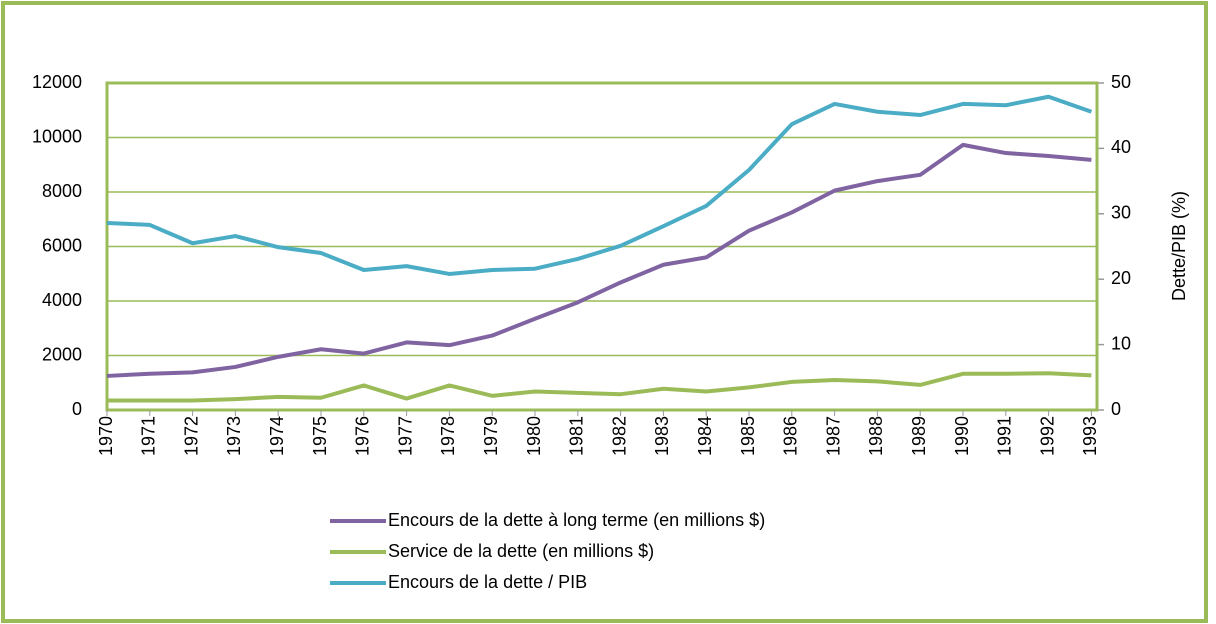 This screenshot has width=1216, height=624. What do you see at coordinates (662, 436) in the screenshot?
I see `x-tick-label: 1983` at bounding box center [662, 436].